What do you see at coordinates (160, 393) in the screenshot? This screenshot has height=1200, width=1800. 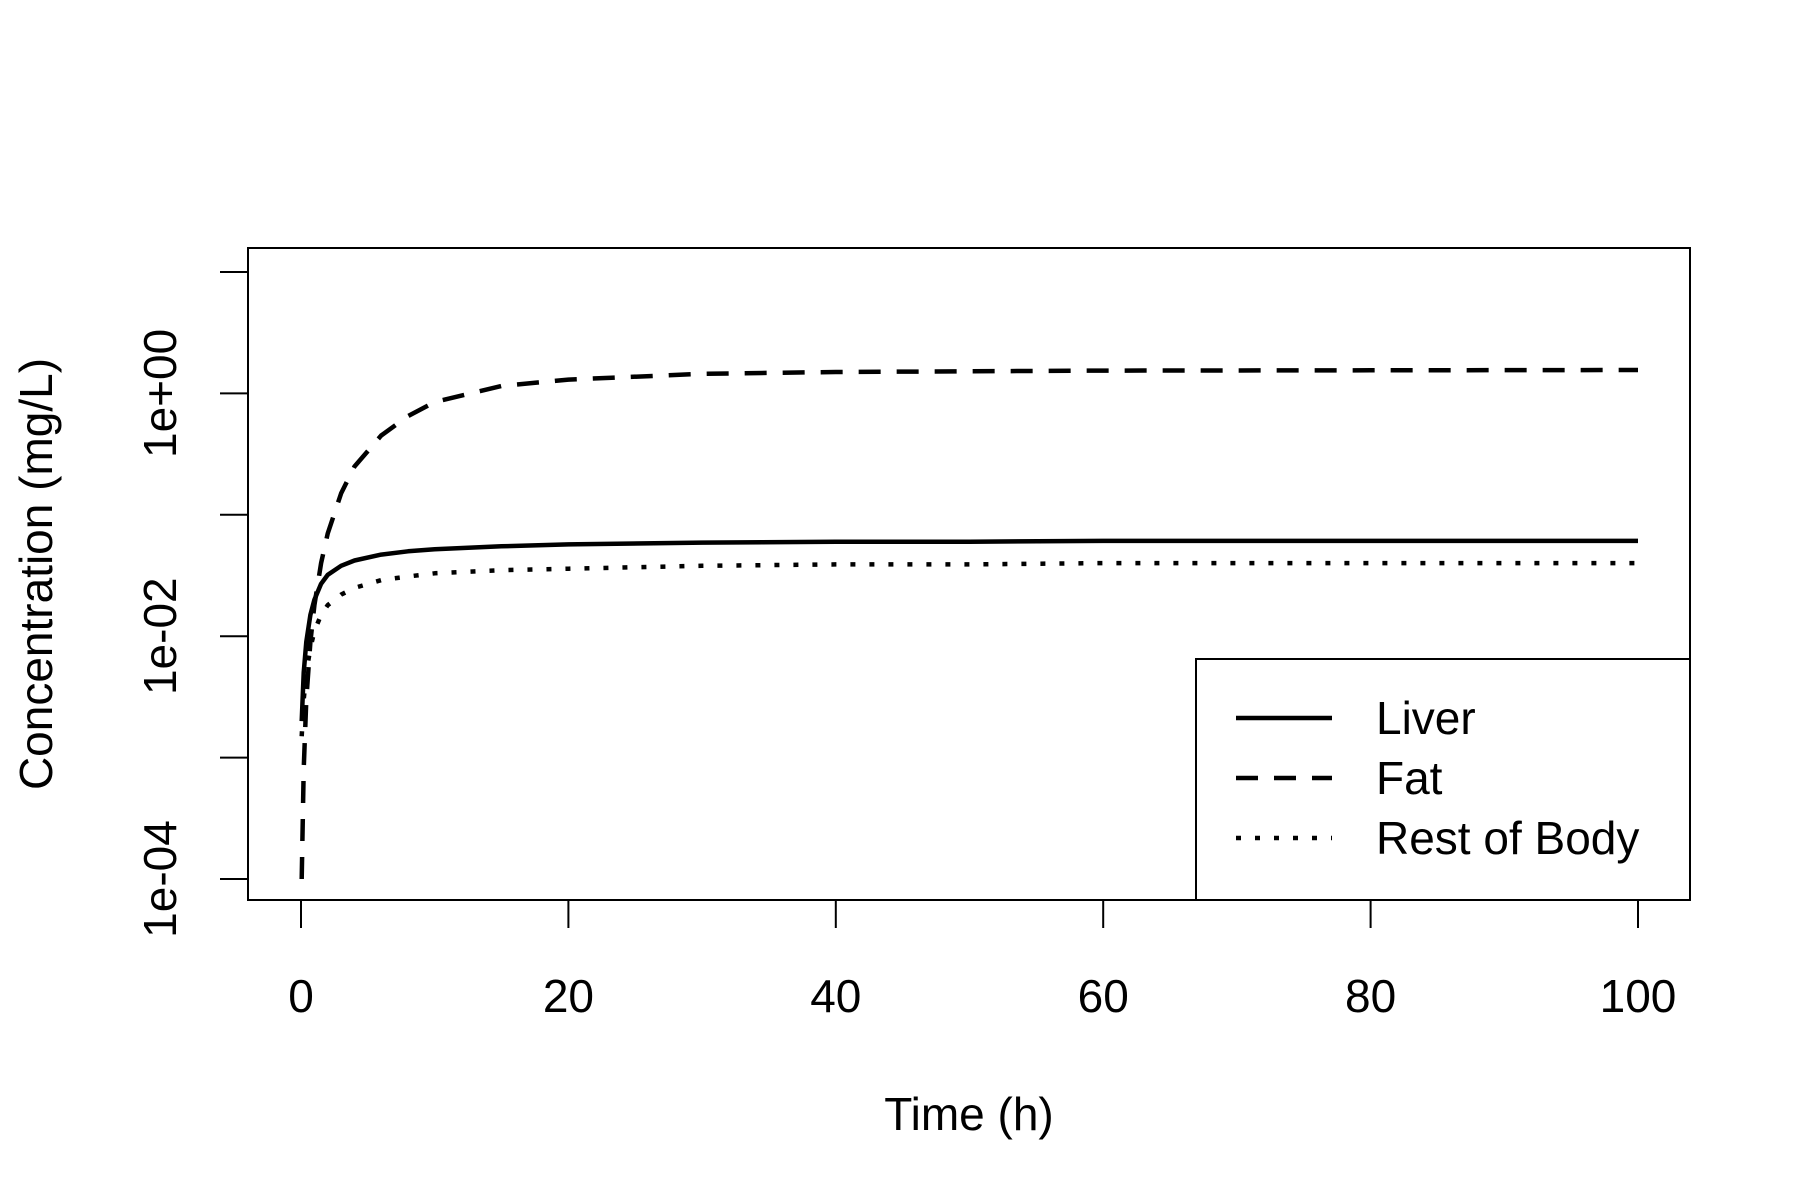 I see `y-tick-label: 1e+00` at bounding box center [160, 393].